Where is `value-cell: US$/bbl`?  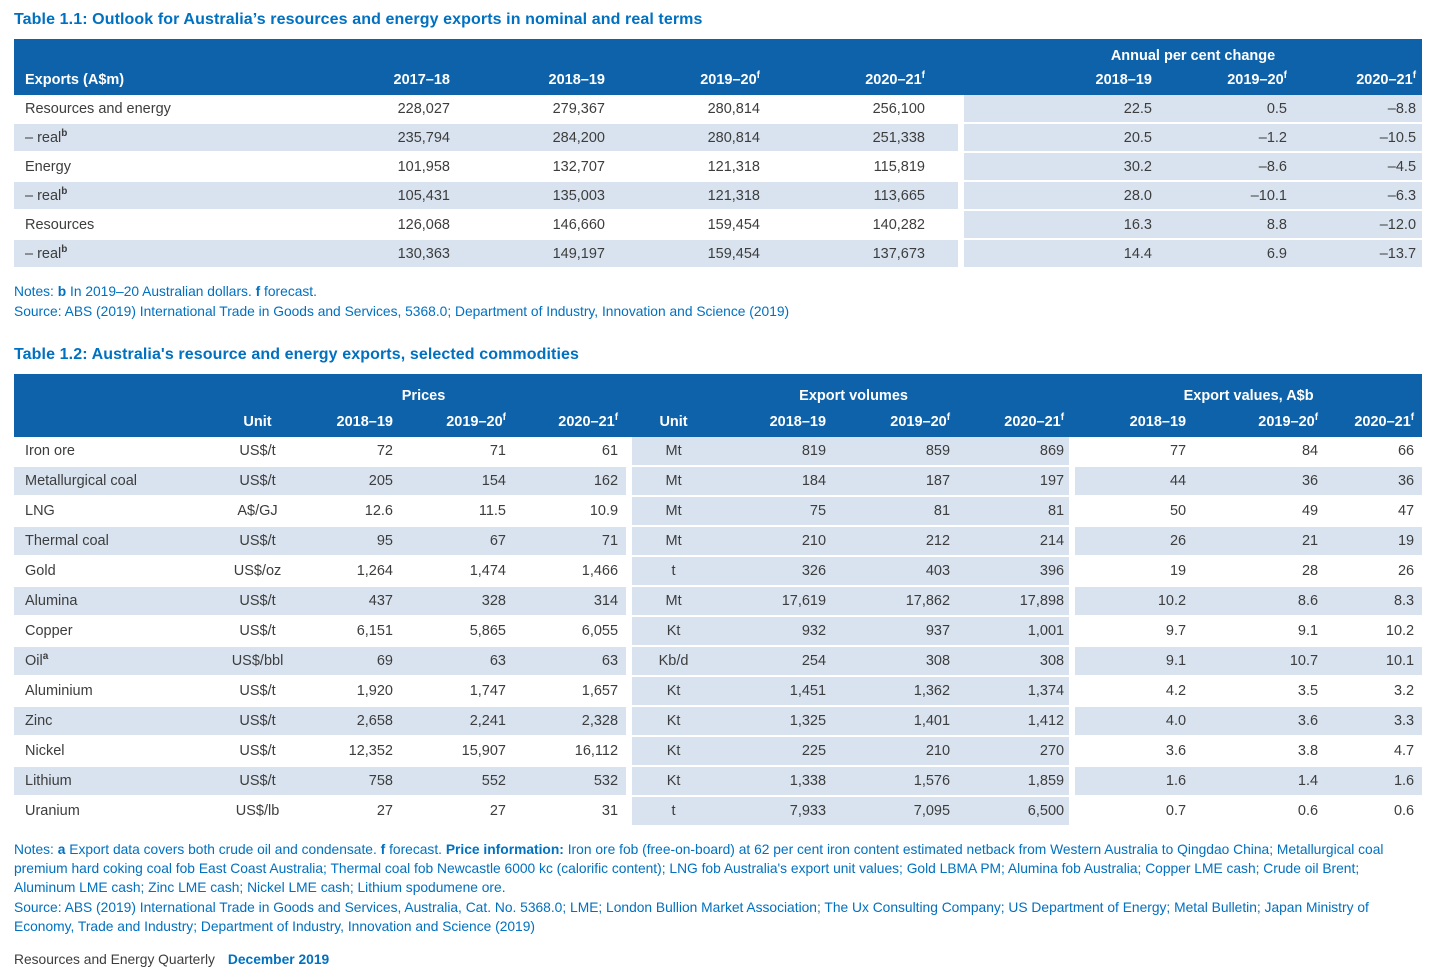 value-cell: US$/bbl is located at coordinates (257, 662).